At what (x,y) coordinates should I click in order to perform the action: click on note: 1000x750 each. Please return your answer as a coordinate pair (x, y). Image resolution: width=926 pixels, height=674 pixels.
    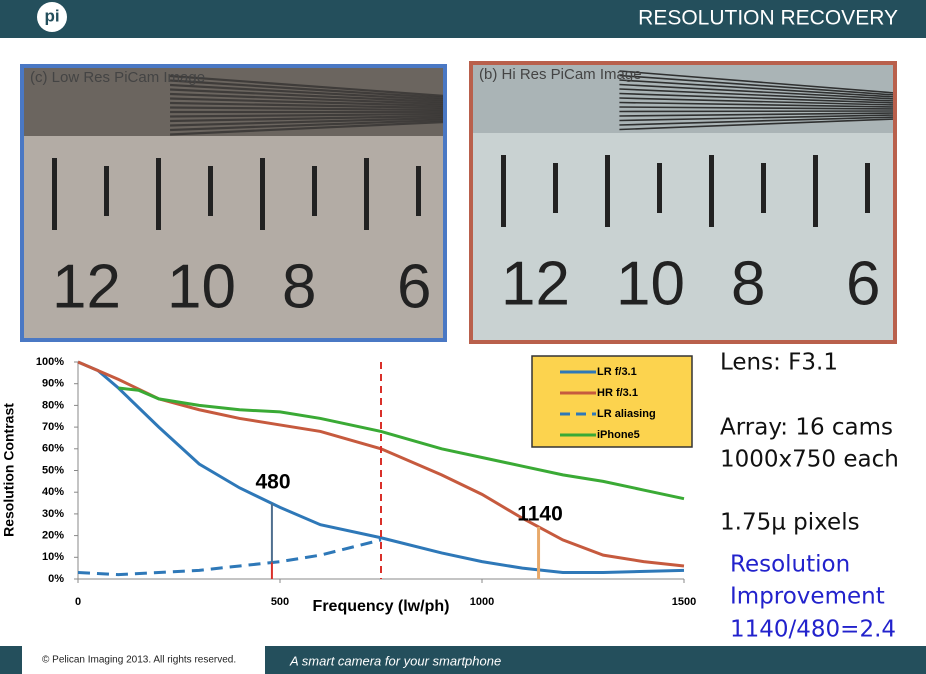
    Looking at the image, I should click on (809, 460).